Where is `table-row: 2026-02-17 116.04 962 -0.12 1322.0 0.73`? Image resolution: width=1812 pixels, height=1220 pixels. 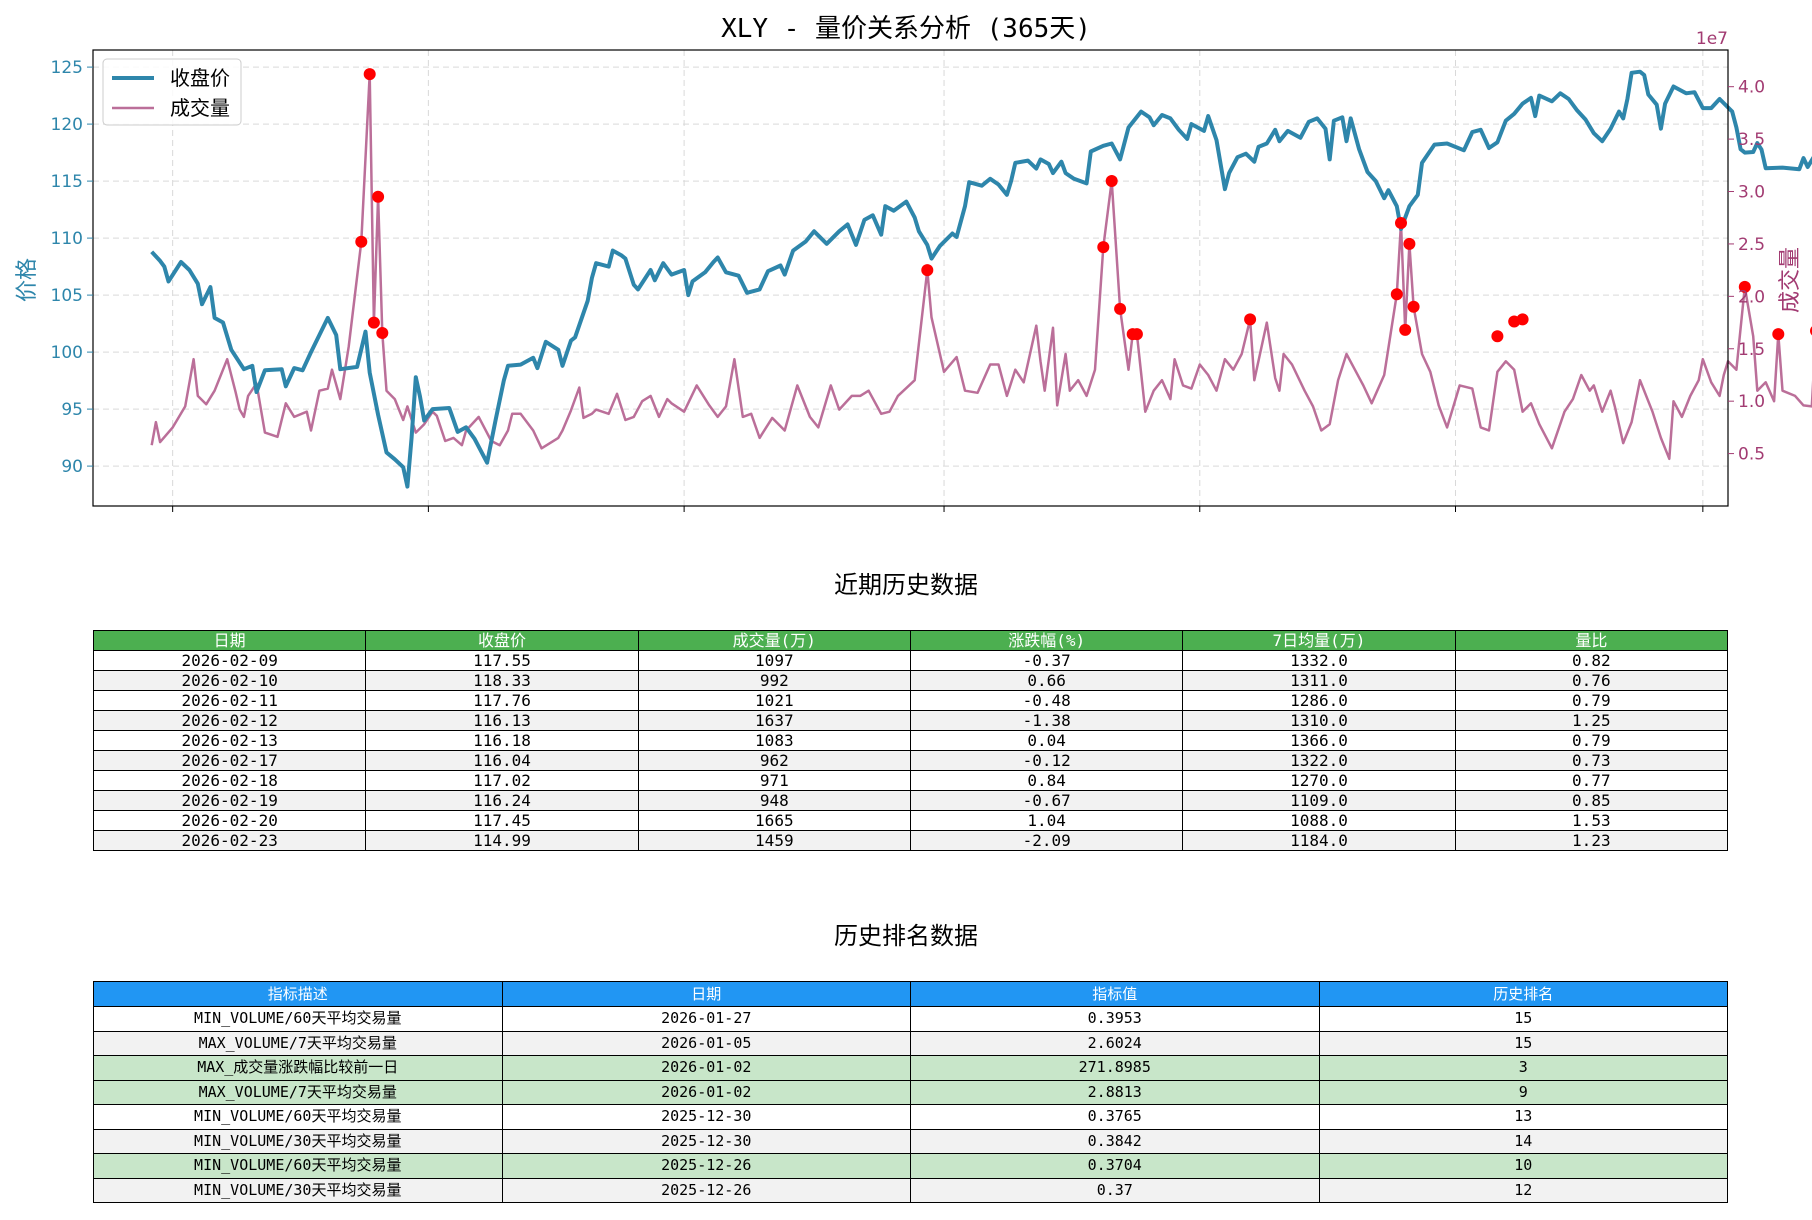
table-row: 2026-02-17 116.04 962 -0.12 1322.0 0.73 is located at coordinates (910, 760).